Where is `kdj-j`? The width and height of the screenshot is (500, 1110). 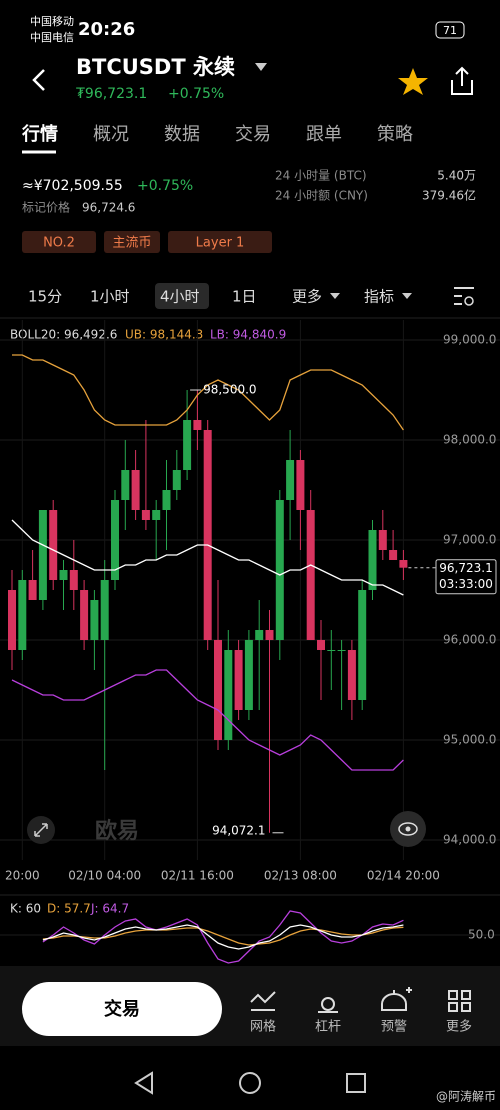 kdj-j is located at coordinates (223, 937).